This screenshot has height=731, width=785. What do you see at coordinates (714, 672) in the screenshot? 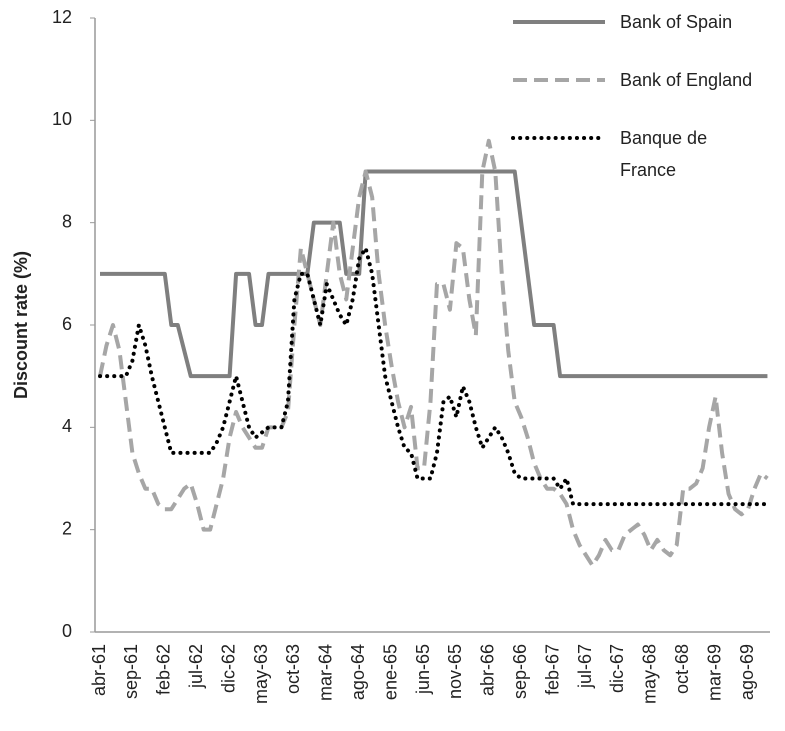
I see `x-tick-label: mar-69` at bounding box center [714, 672].